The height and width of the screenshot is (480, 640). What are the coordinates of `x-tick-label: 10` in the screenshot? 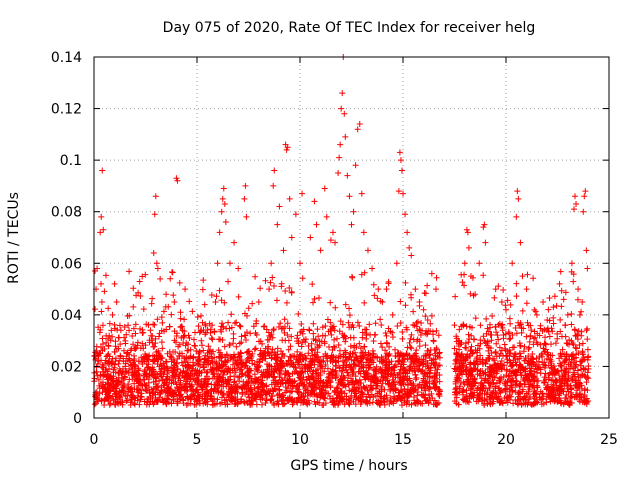 It's located at (300, 440).